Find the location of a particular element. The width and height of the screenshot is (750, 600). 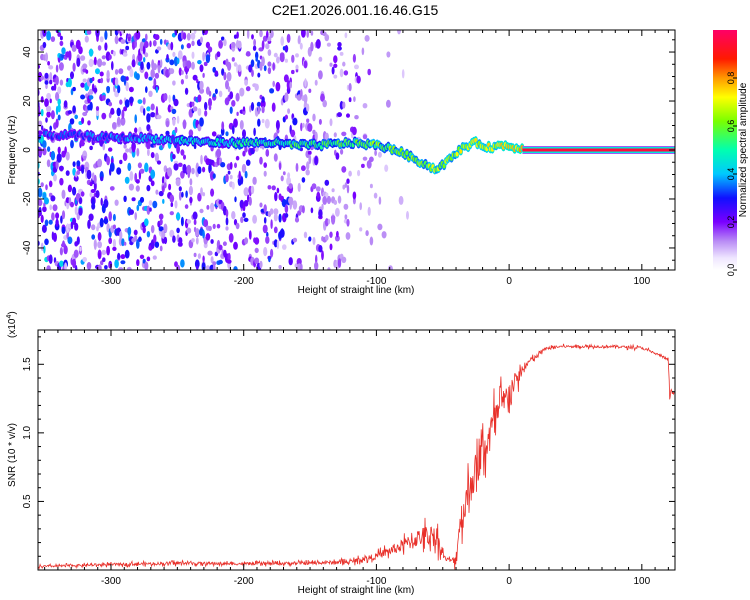

colorbar-tick-label: 0.8 is located at coordinates (731, 78).